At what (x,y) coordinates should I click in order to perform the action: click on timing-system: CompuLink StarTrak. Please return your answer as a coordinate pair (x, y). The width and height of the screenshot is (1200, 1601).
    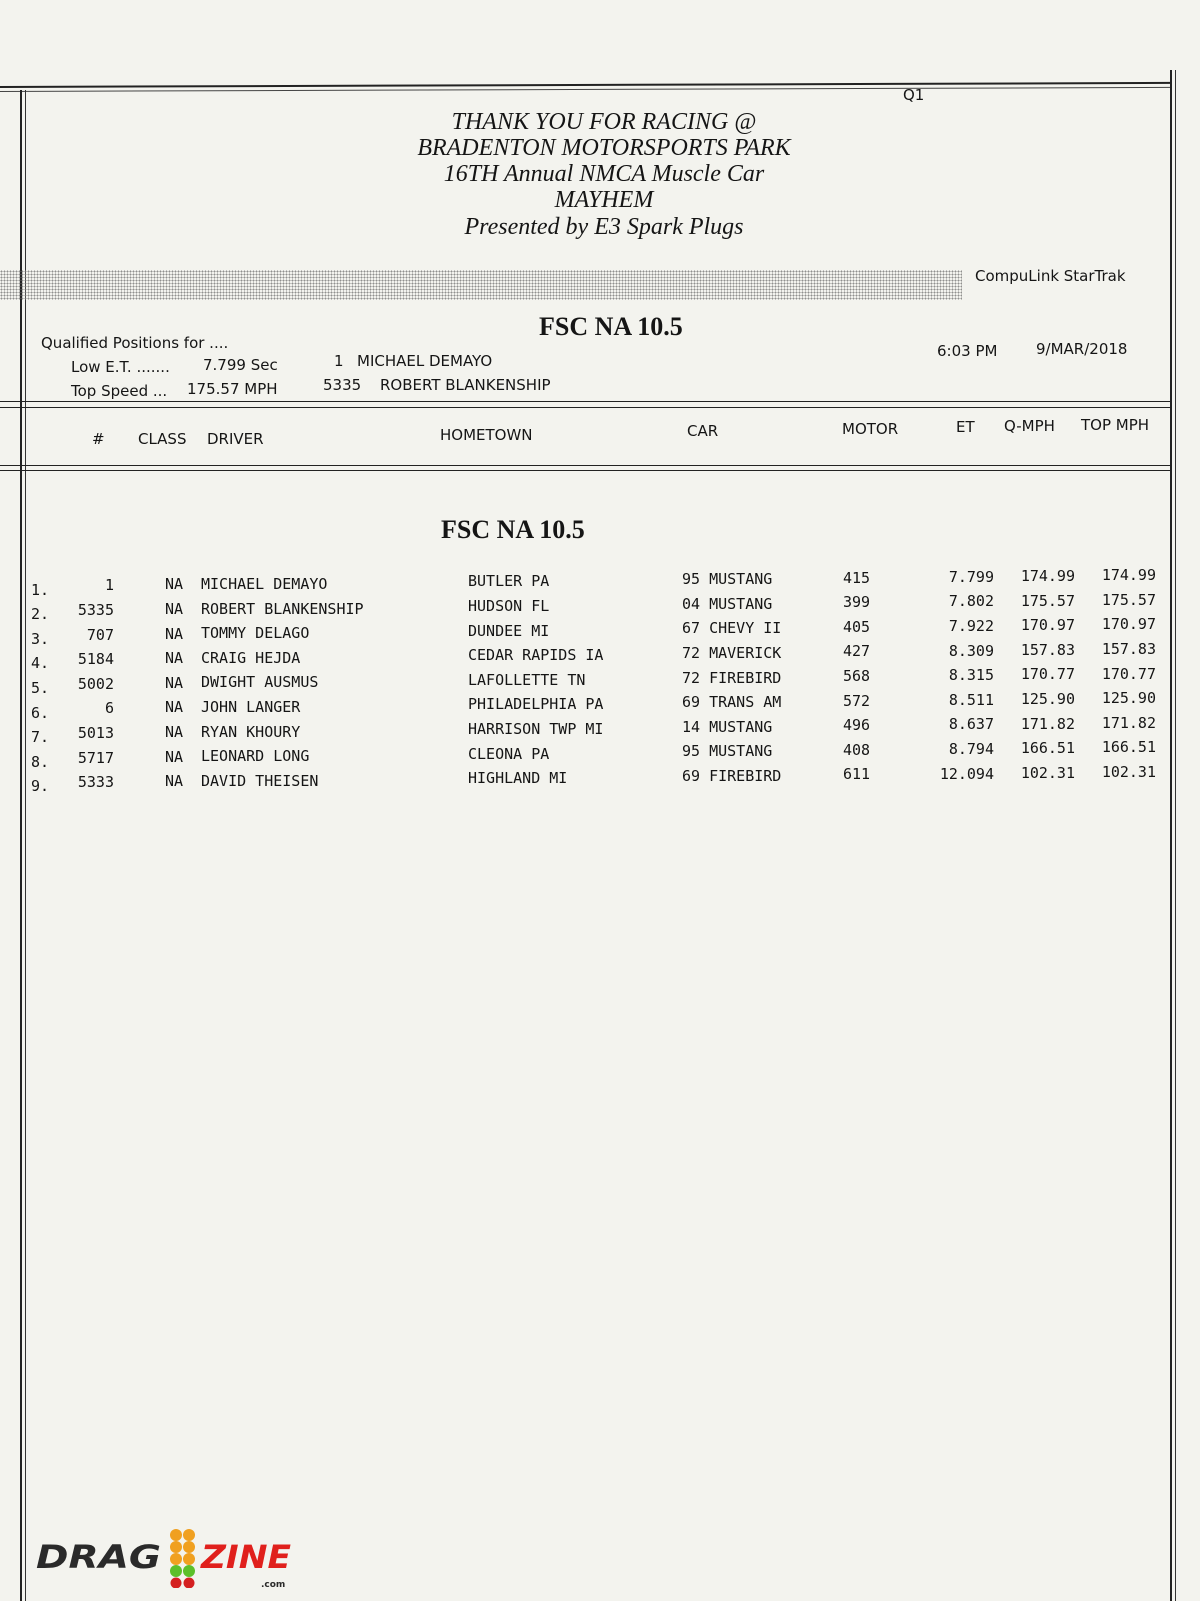
    Looking at the image, I should click on (1050, 276).